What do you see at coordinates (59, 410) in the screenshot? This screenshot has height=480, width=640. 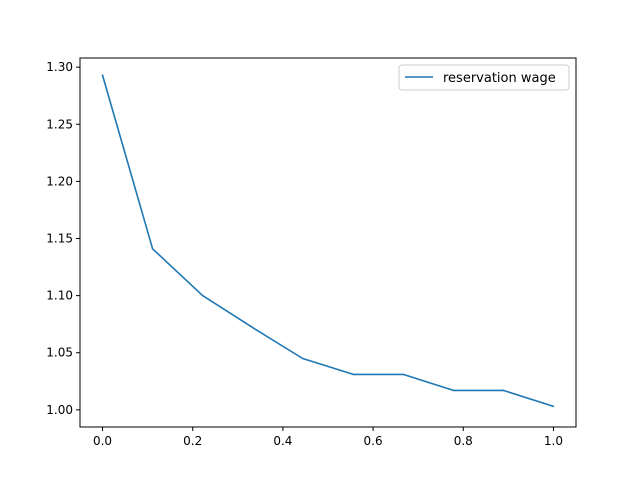 I see `y-tick-label: 1.00` at bounding box center [59, 410].